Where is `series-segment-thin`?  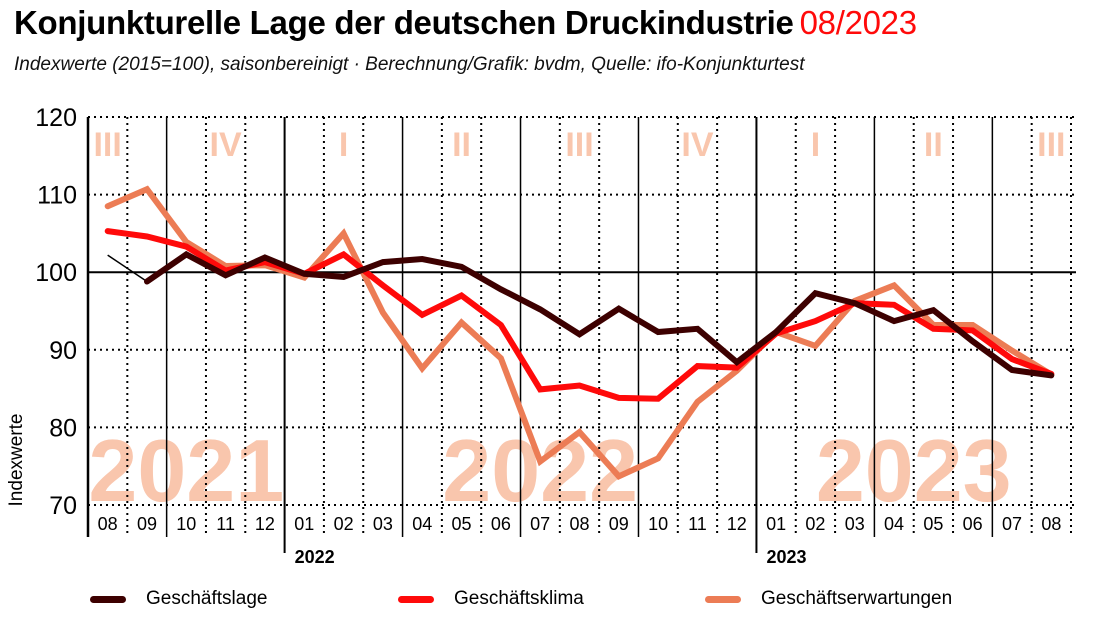 series-segment-thin is located at coordinates (127, 268).